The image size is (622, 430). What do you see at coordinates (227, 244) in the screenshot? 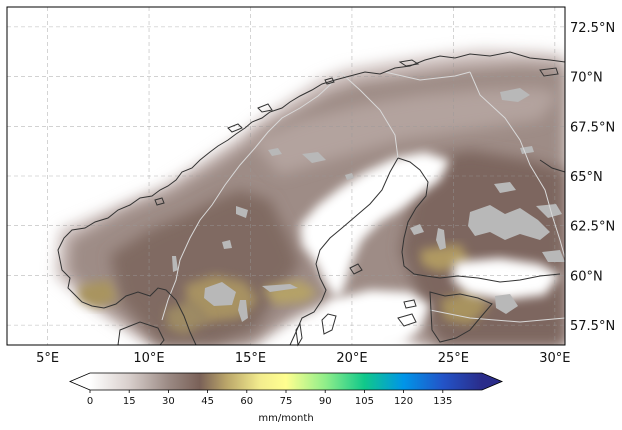
I see `lake-siljan` at bounding box center [227, 244].